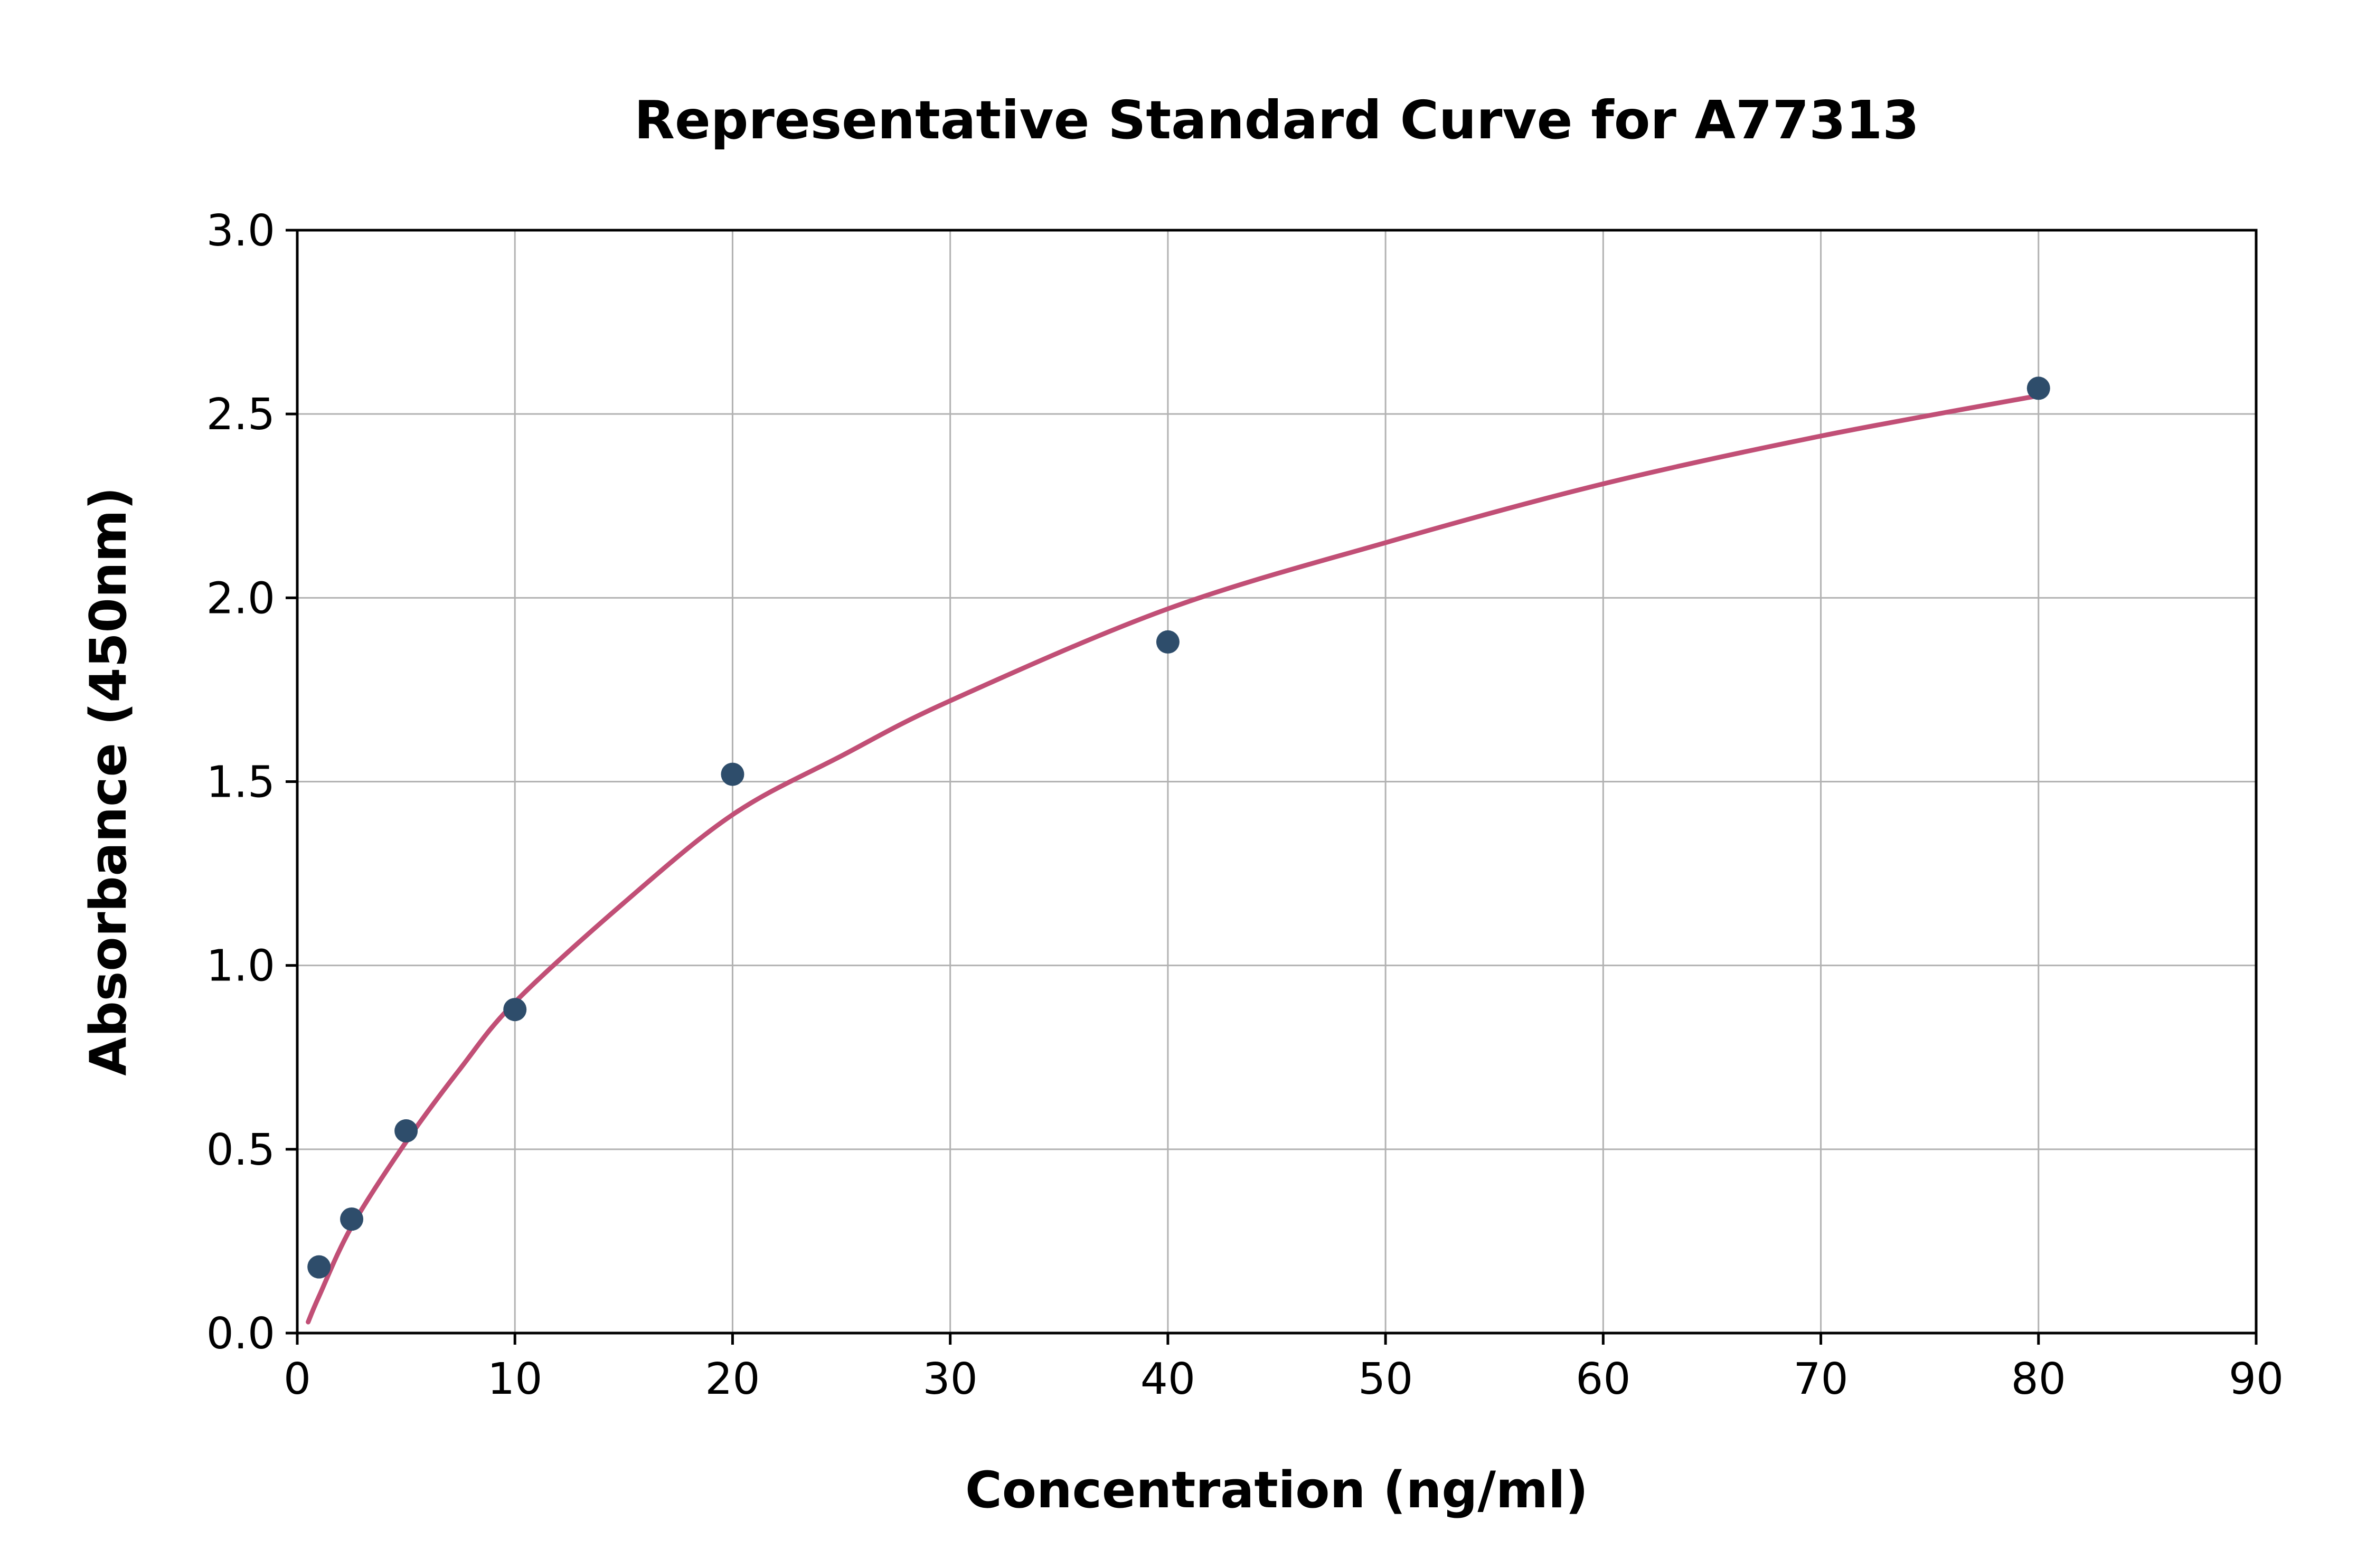 The image size is (2376, 1568). Describe the element at coordinates (950, 1379) in the screenshot. I see `x-tick-label: 30` at that location.